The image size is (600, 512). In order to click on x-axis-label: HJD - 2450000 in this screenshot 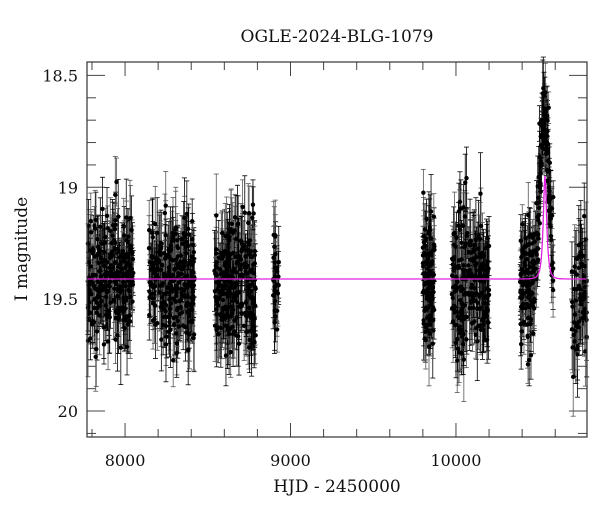, I will do `click(337, 487)`.